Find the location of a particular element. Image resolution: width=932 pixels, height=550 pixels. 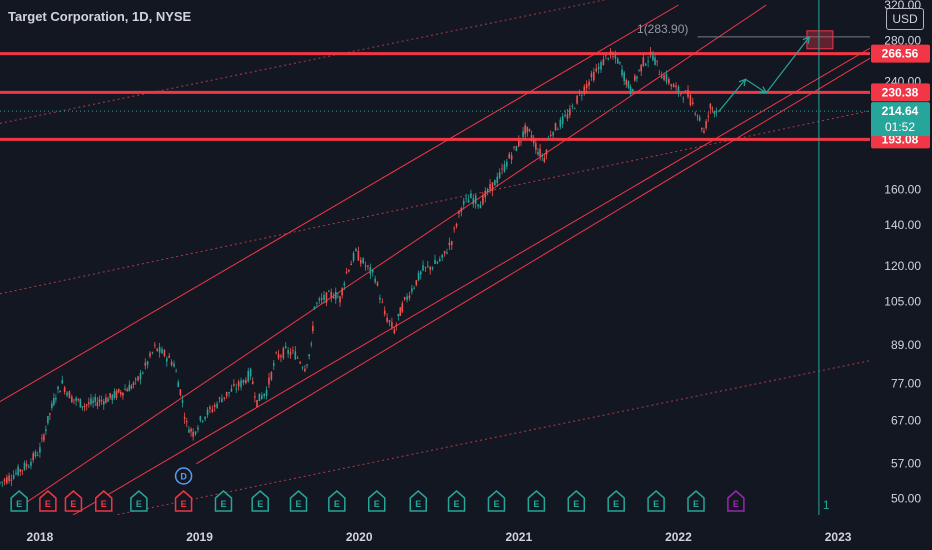

projection-path is located at coordinates (763, 74).